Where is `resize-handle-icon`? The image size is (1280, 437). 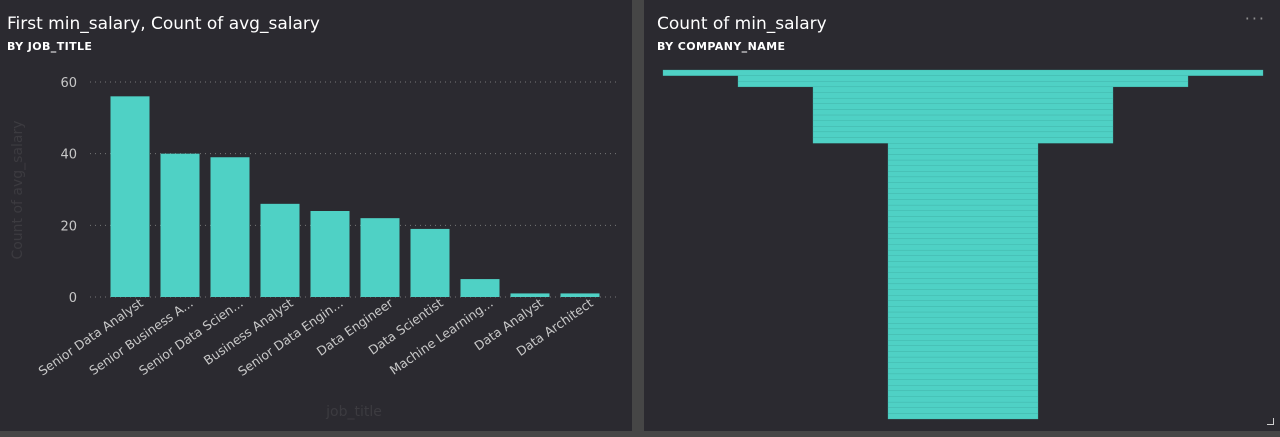 resize-handle-icon is located at coordinates (1270, 421).